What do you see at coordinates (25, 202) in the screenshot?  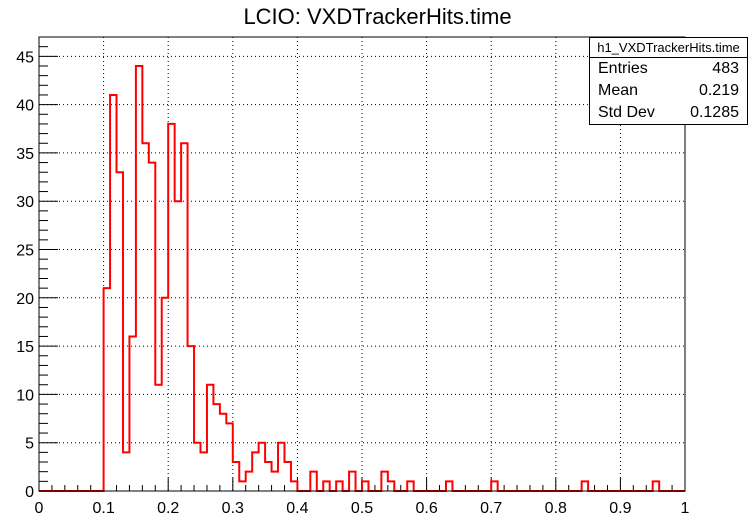 I see `y-tick-label: 30` at bounding box center [25, 202].